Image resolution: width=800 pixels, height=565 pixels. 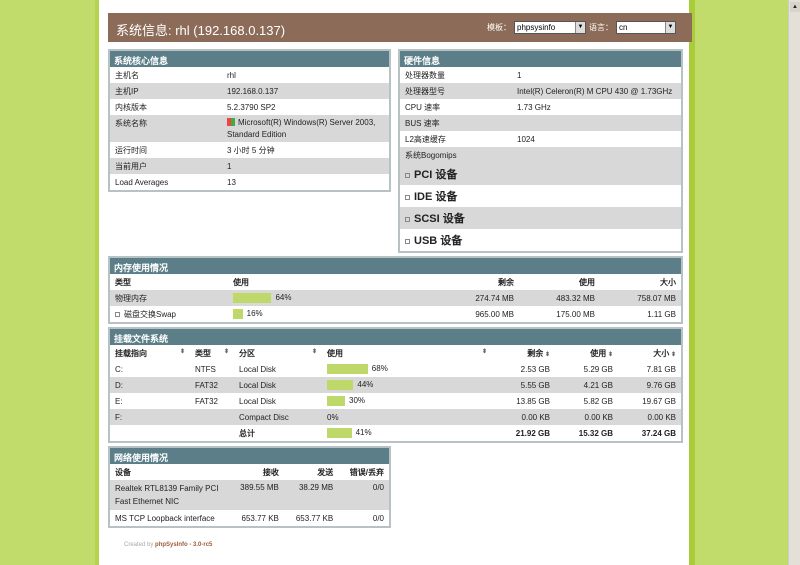 What do you see at coordinates (646, 27) in the screenshot?
I see `language-select: cn ▼` at bounding box center [646, 27].